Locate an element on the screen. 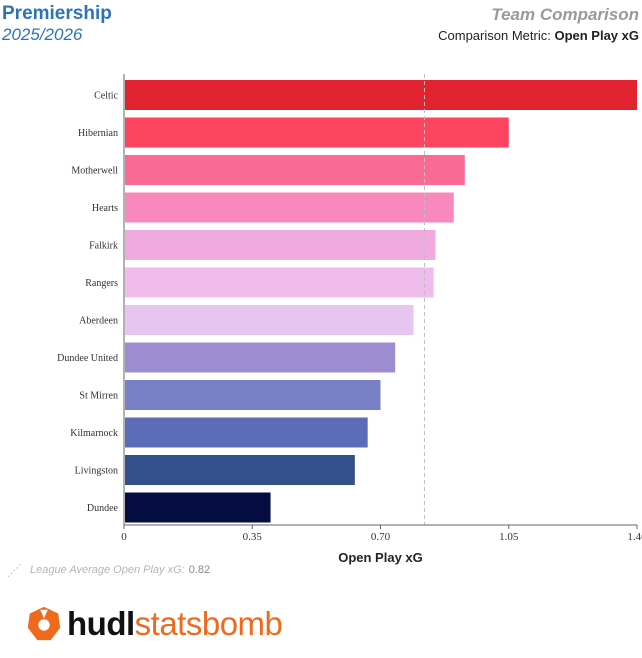 This screenshot has width=642, height=658. comparison-title: Team Comparison is located at coordinates (565, 14).